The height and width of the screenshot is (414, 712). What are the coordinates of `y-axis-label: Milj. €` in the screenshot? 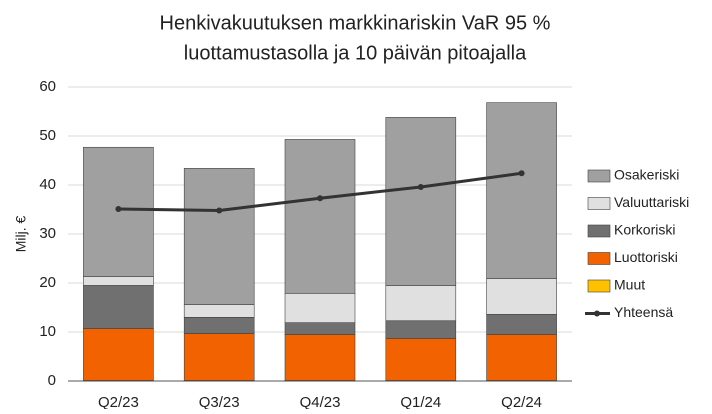 It's located at (21, 234).